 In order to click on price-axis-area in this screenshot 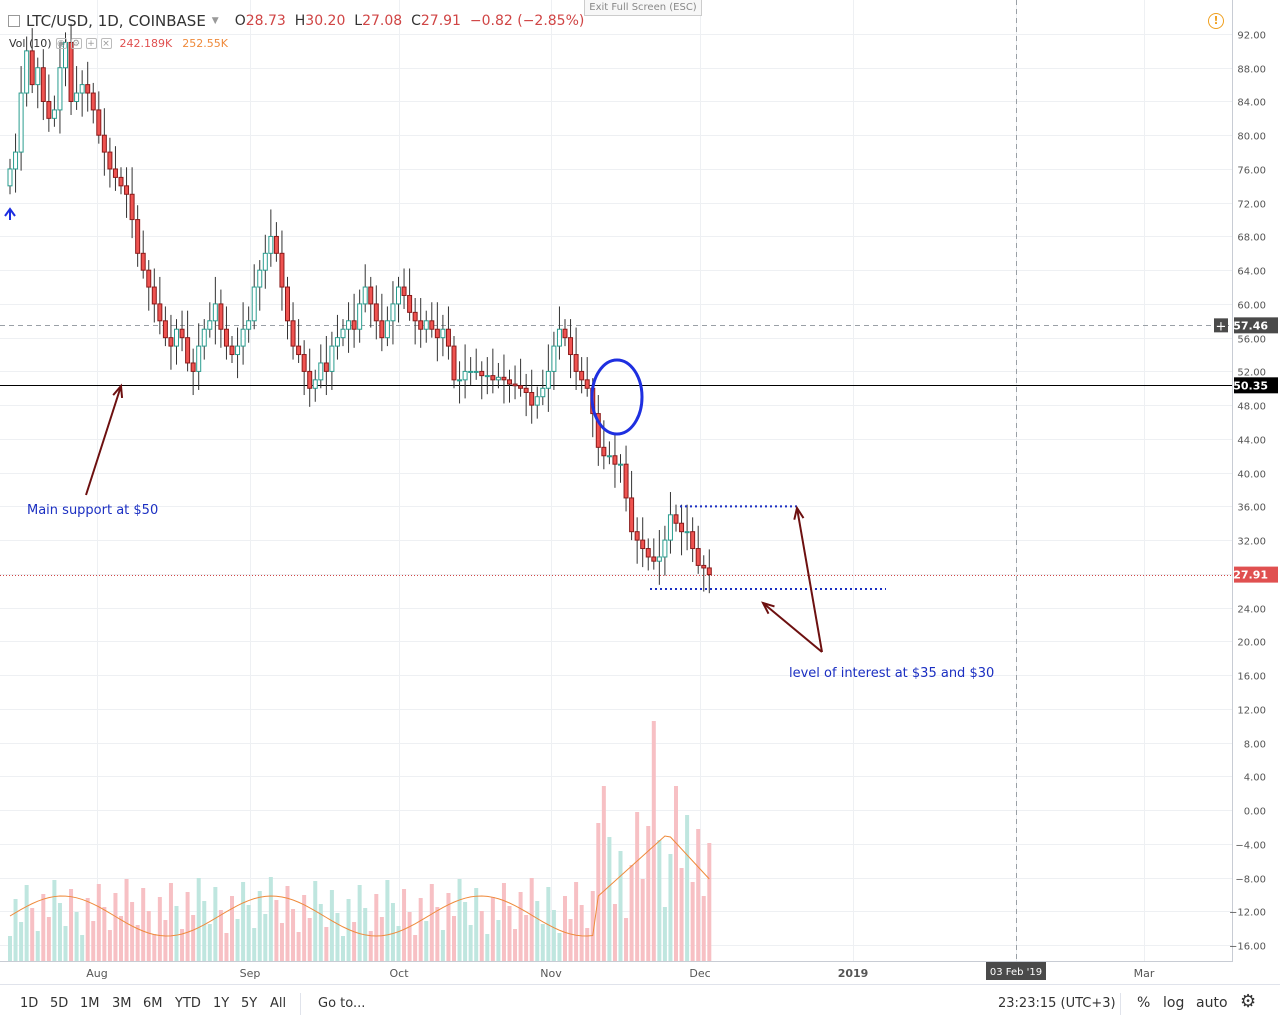, I will do `click(1256, 481)`.